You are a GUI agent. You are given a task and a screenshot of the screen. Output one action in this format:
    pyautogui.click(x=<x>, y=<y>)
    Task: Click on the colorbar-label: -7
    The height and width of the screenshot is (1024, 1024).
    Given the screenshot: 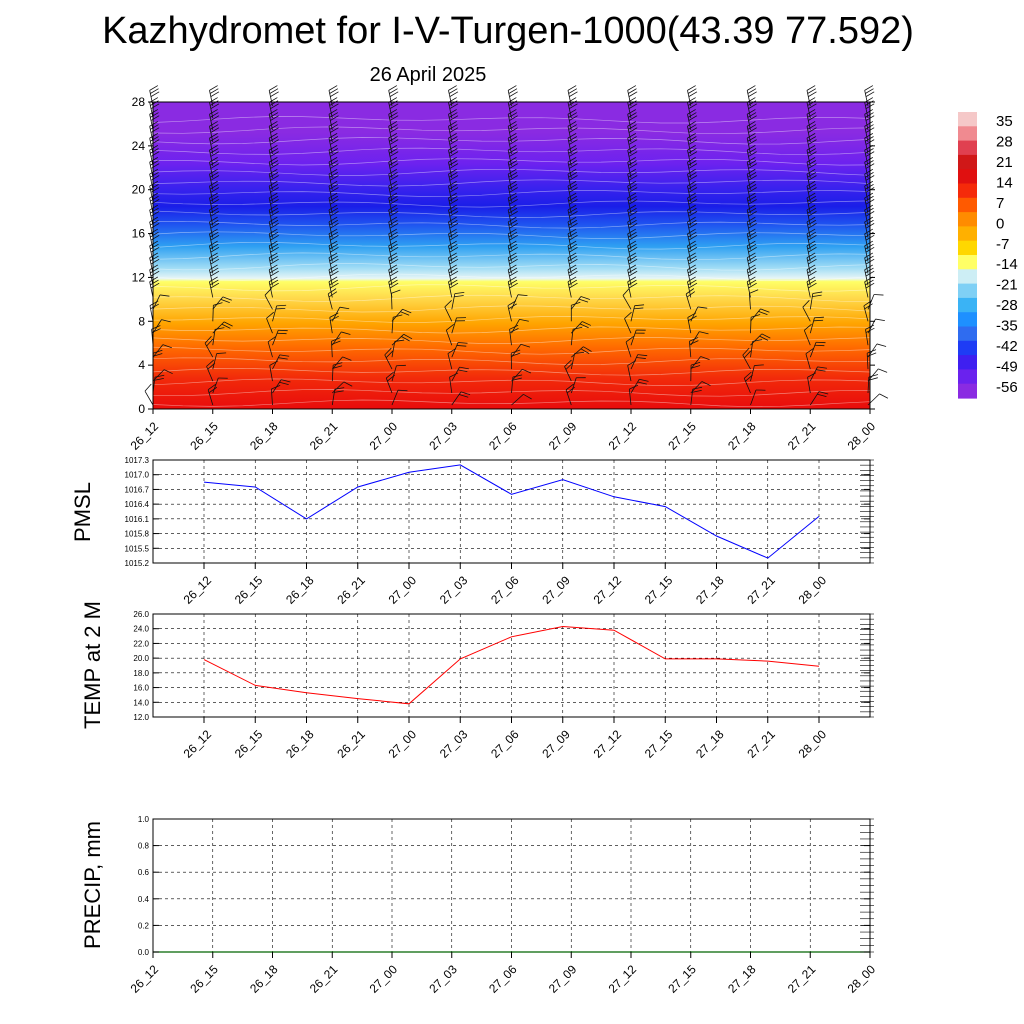 What is the action you would take?
    pyautogui.click(x=1002, y=244)
    